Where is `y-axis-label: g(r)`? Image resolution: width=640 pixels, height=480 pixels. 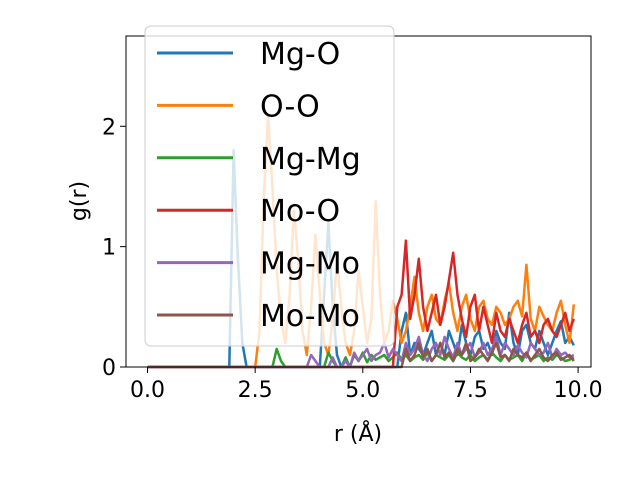
y-axis-label: g(r) is located at coordinates (79, 201).